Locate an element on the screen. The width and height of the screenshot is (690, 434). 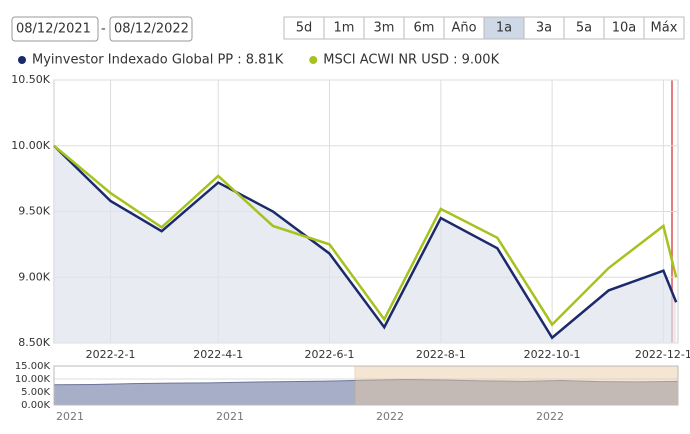
range-button-label: 3m is located at coordinates (384, 28).